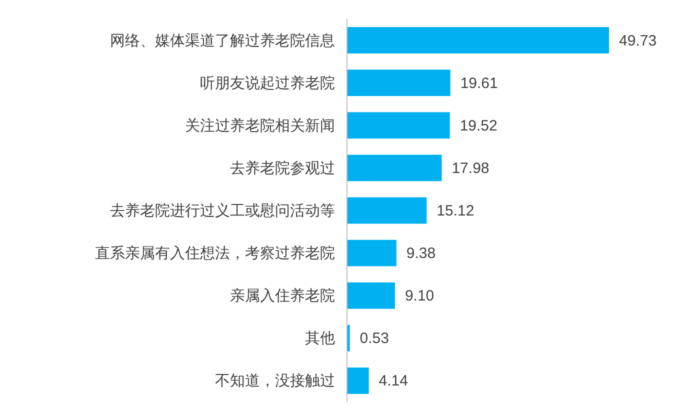 The height and width of the screenshot is (419, 680). Describe the element at coordinates (374, 339) in the screenshot. I see `data-label: 0.53` at that location.